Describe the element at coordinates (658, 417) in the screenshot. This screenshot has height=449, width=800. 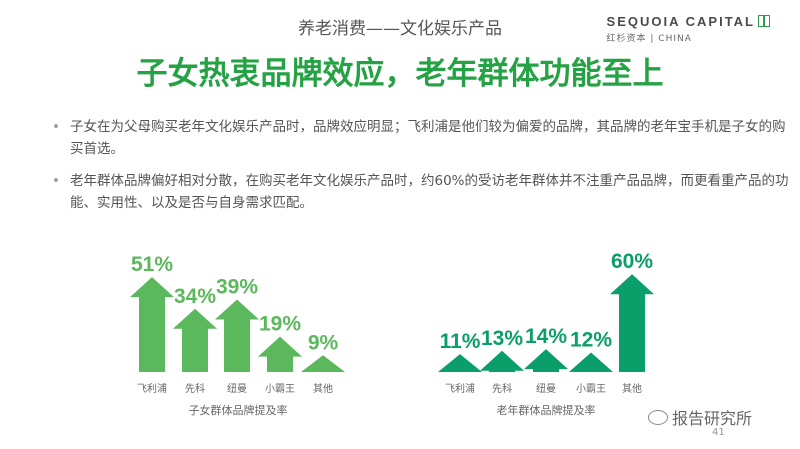
I see `wechat-icon` at that location.